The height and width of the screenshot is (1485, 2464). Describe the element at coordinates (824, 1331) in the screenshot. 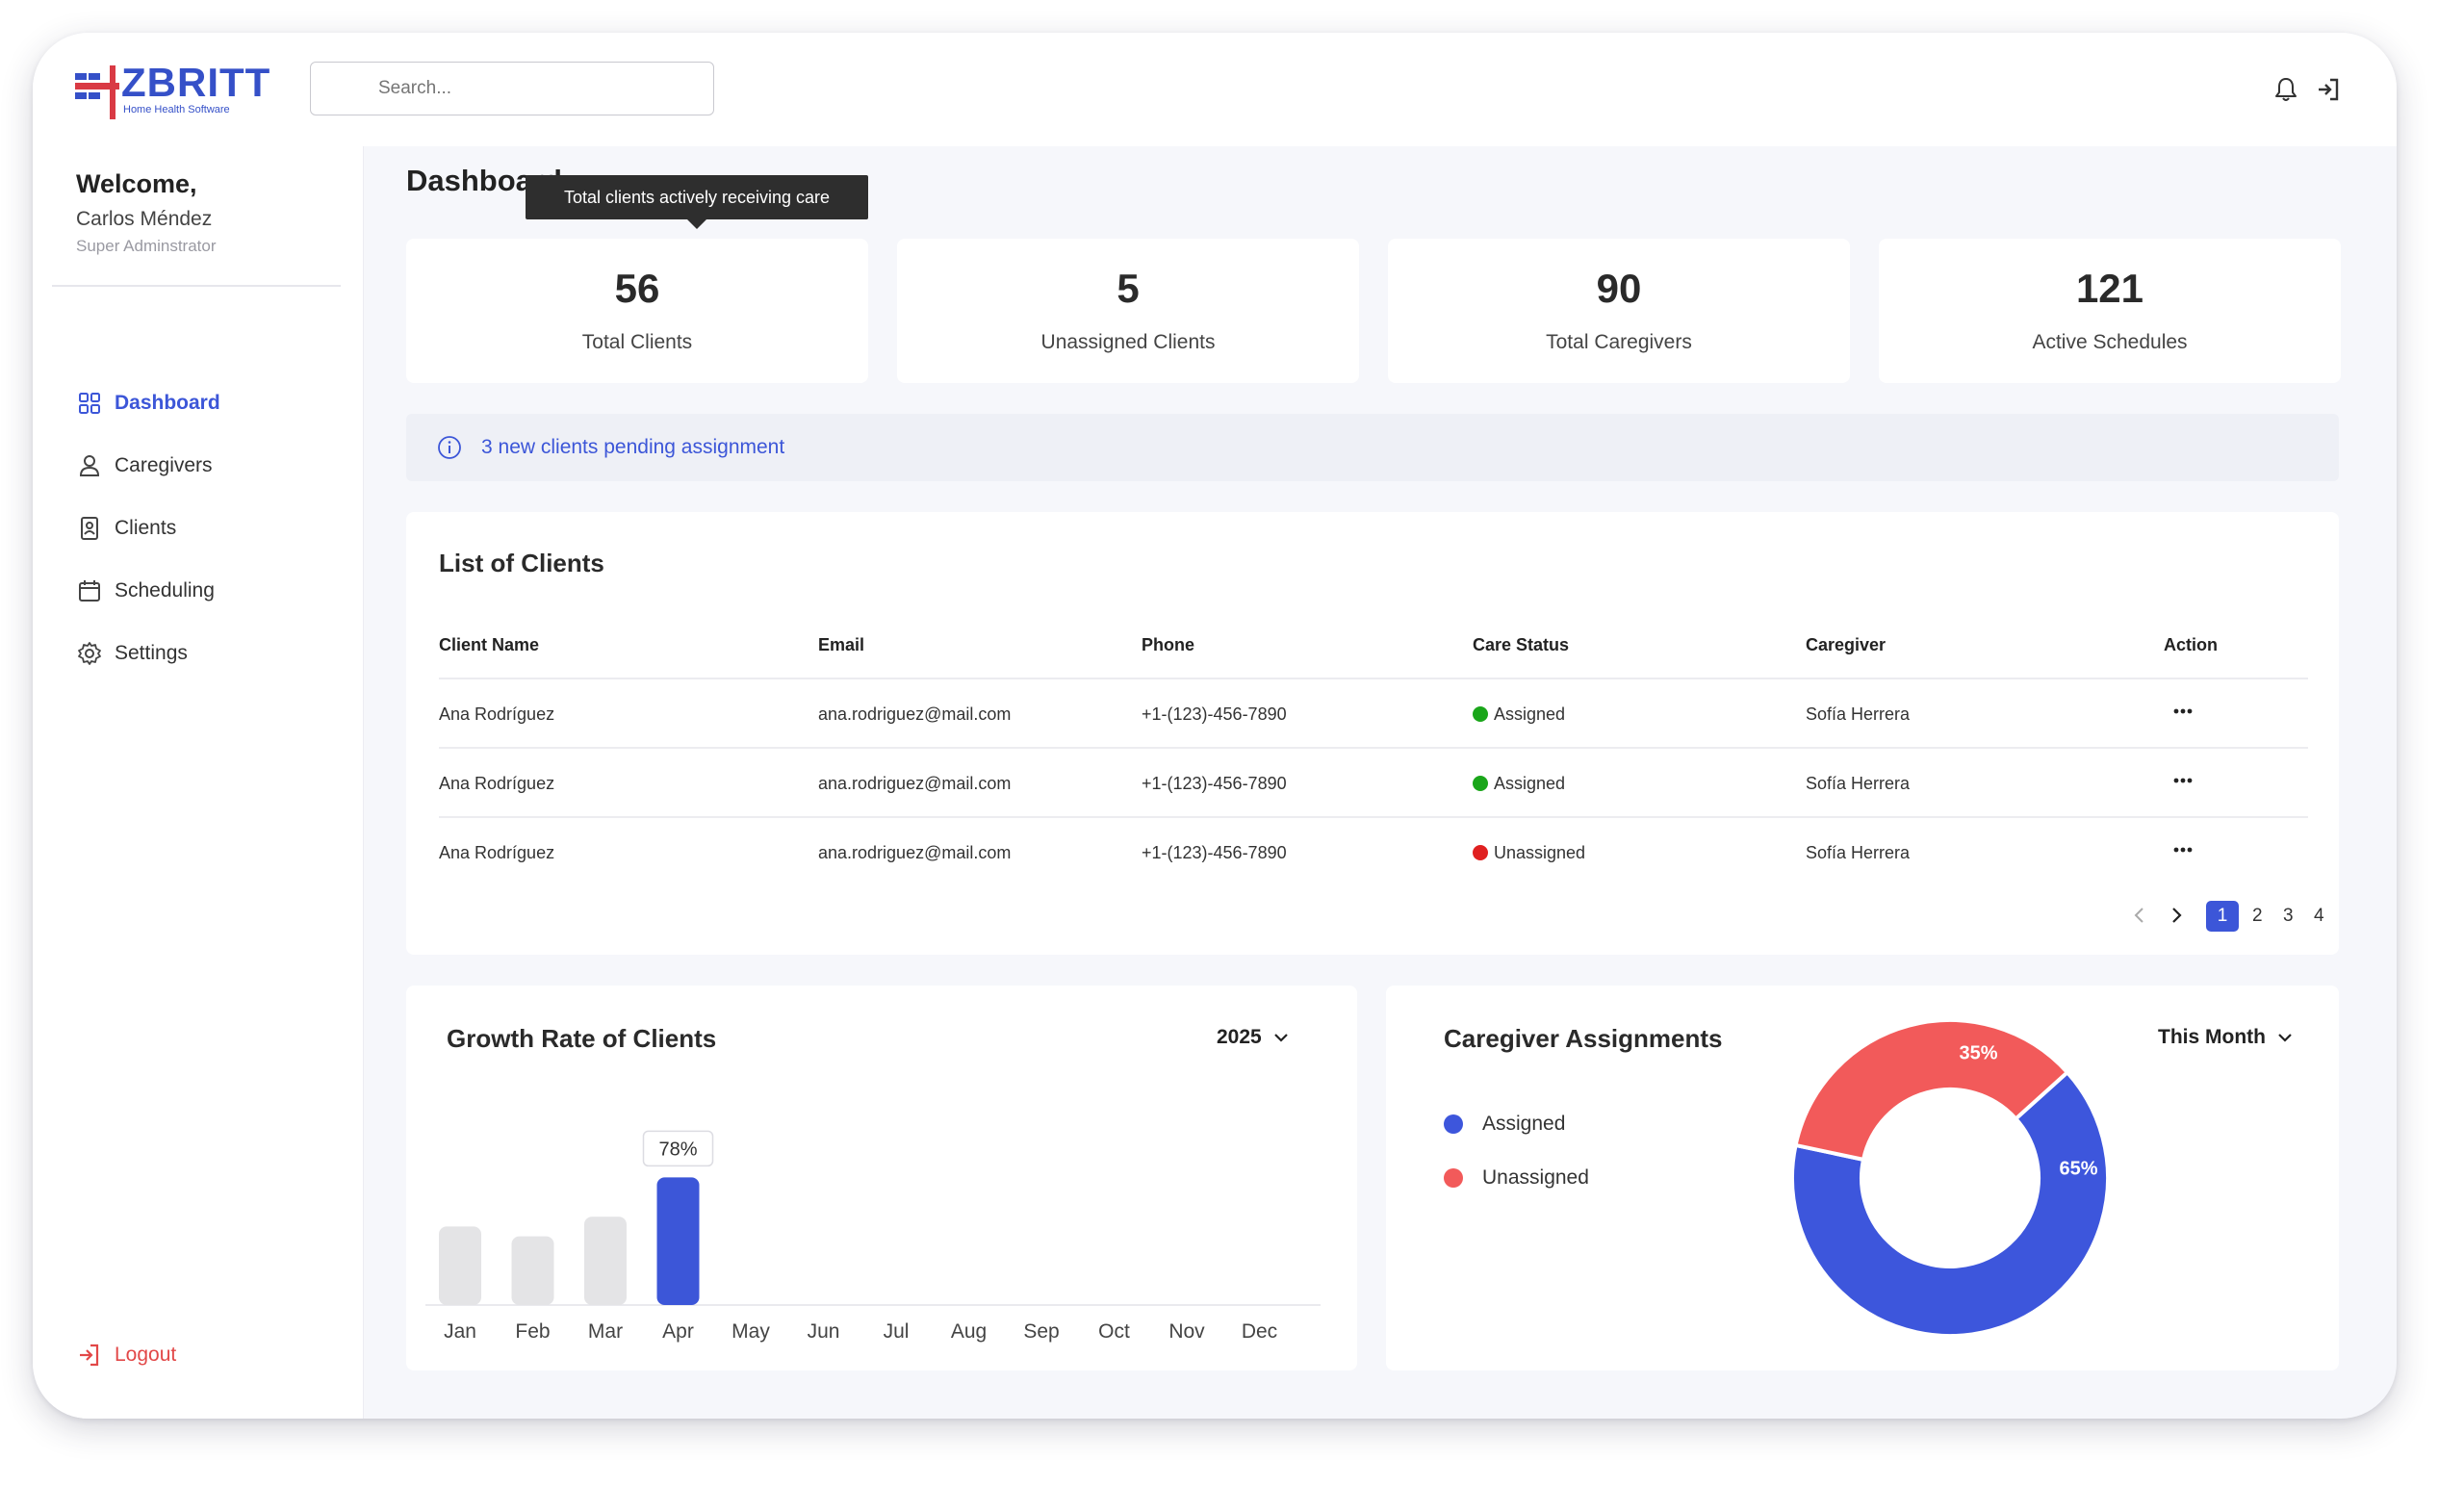

I see `tick-label-jun: Jun` at that location.